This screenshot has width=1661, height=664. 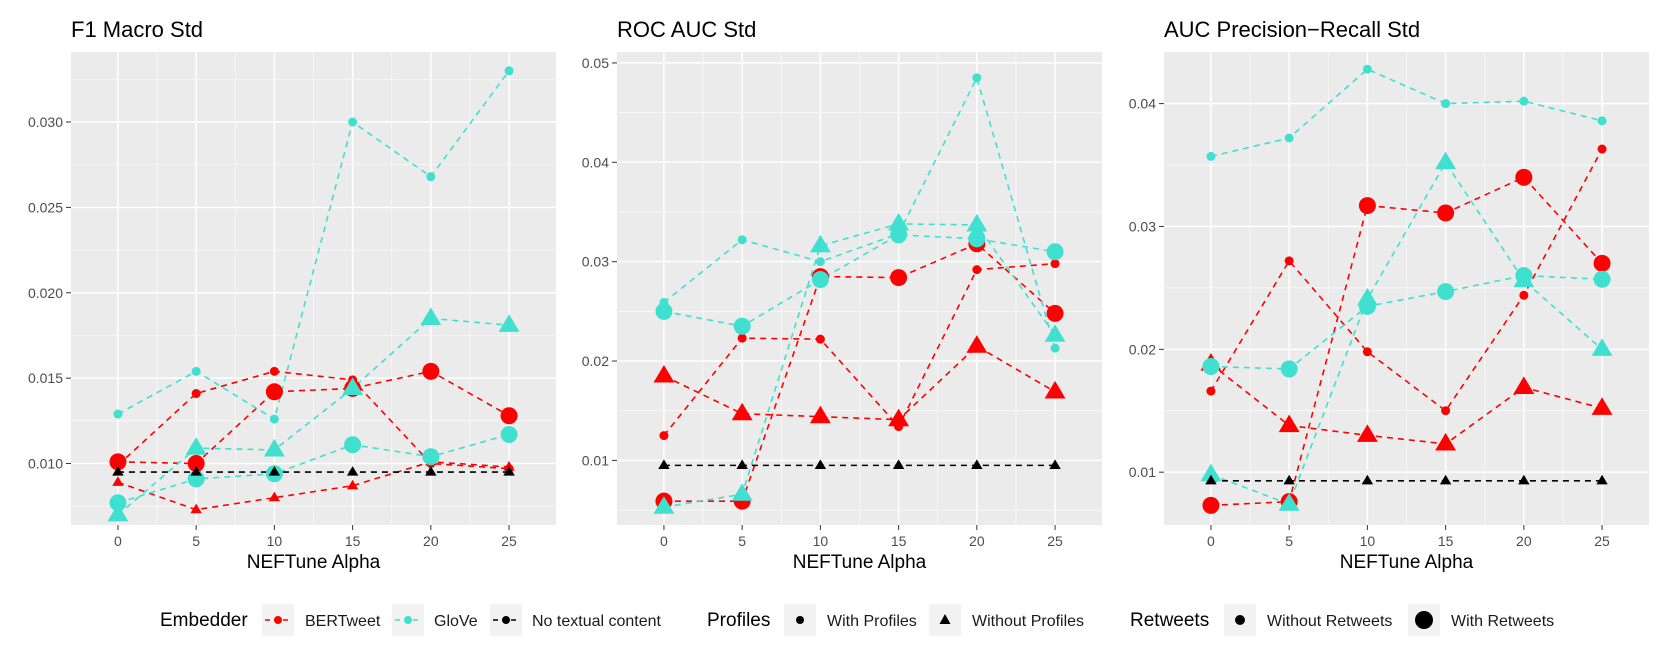 I want to click on legend-item-without-retweets: Without Retweets, so click(x=1308, y=620).